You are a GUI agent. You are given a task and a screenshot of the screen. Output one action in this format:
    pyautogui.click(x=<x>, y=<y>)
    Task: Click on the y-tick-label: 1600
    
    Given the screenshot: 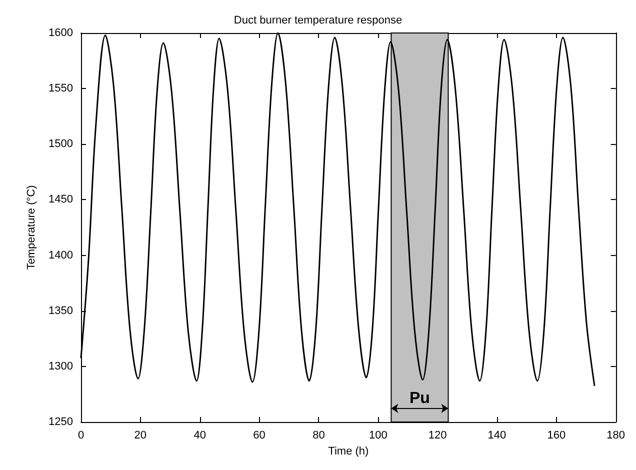 What is the action you would take?
    pyautogui.click(x=60, y=33)
    